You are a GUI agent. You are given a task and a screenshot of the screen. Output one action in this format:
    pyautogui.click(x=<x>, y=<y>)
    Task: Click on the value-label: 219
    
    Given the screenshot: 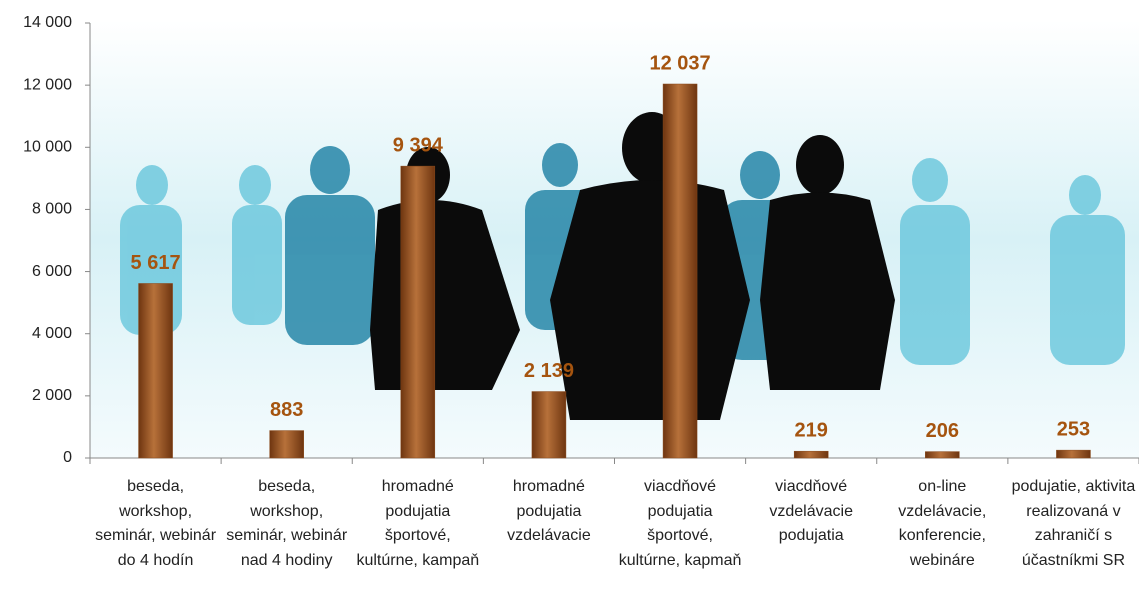 What is the action you would take?
    pyautogui.click(x=811, y=430)
    